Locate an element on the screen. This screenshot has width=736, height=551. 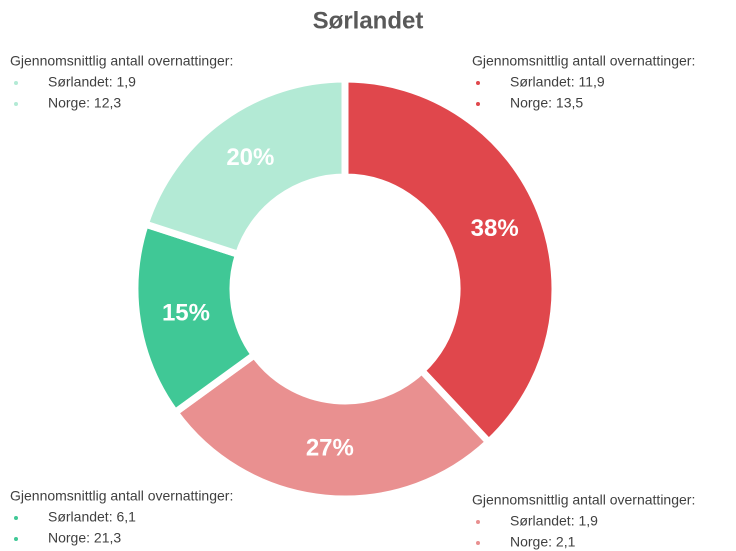
annotation-item: Sørlandet: 6,1 is located at coordinates (92, 517).